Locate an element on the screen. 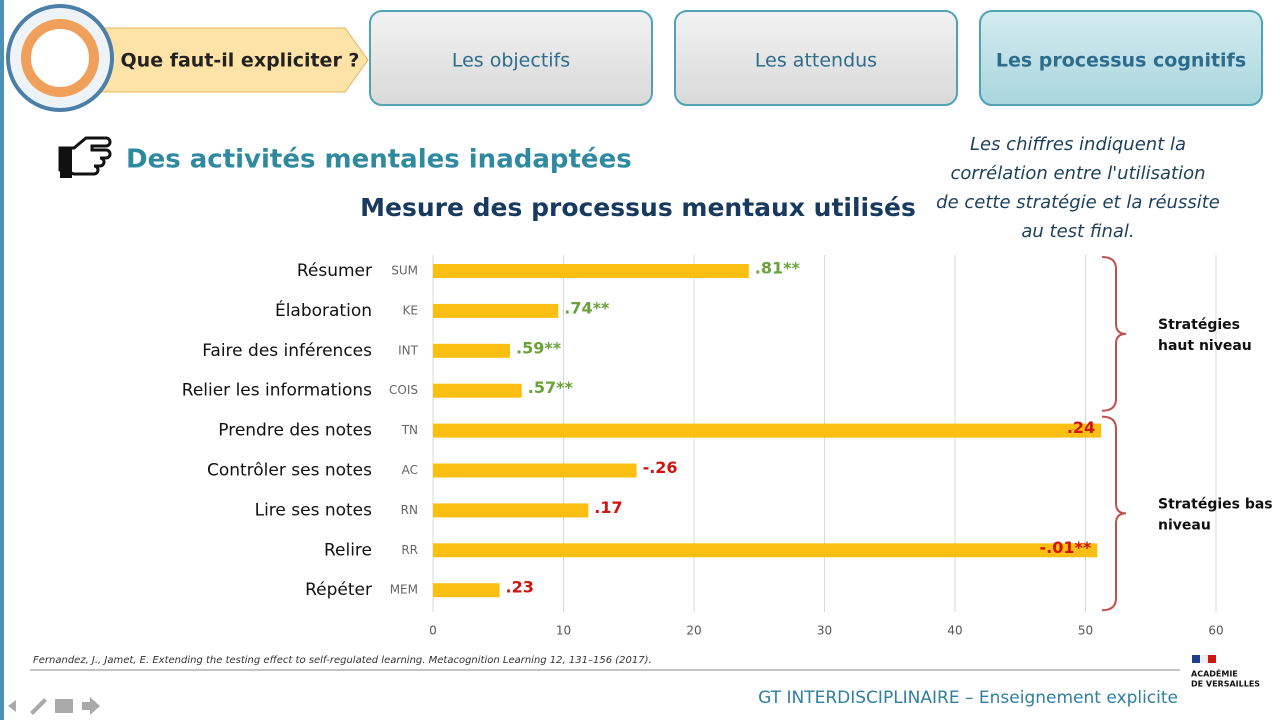  category-label: Lire ses notes is located at coordinates (314, 510).